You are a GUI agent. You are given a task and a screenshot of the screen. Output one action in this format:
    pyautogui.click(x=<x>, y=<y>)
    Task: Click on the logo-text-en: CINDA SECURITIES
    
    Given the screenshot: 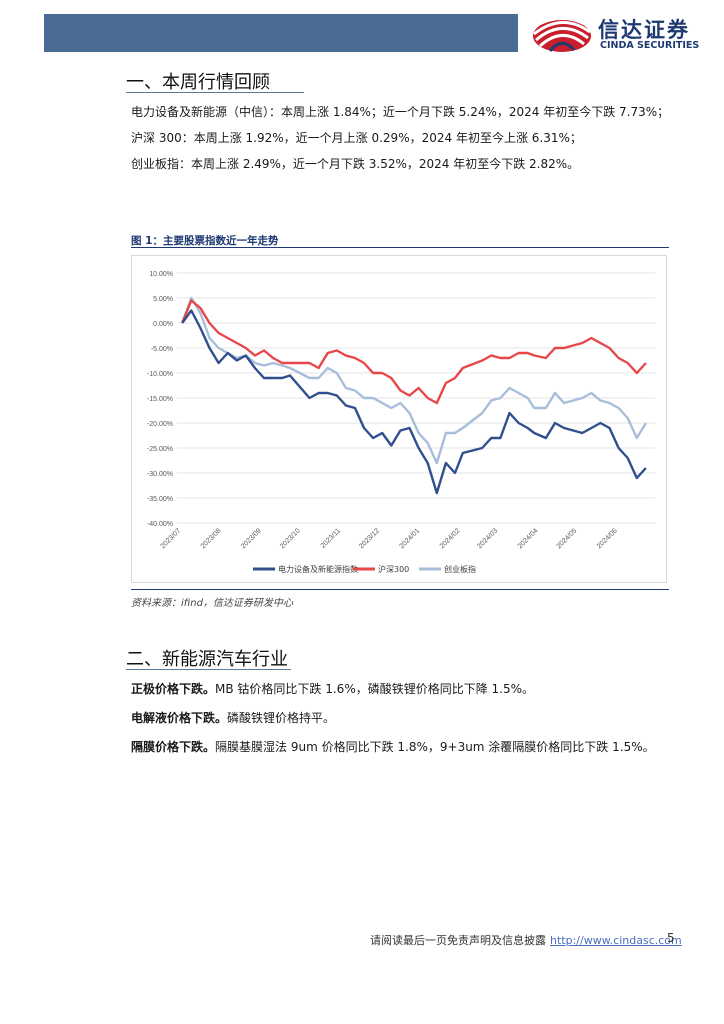 What is the action you would take?
    pyautogui.click(x=650, y=45)
    